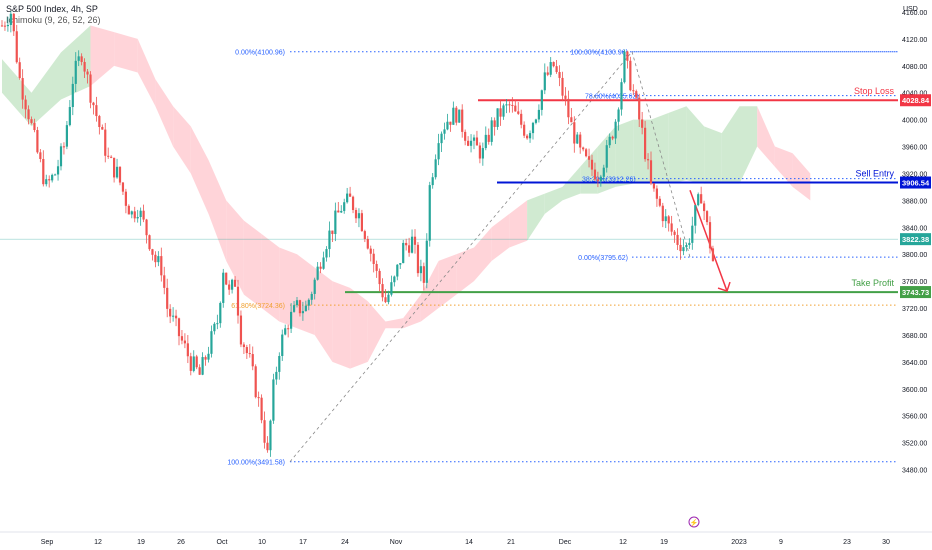 The height and width of the screenshot is (550, 932). What do you see at coordinates (694, 522) in the screenshot?
I see `lightning-icon` at bounding box center [694, 522].